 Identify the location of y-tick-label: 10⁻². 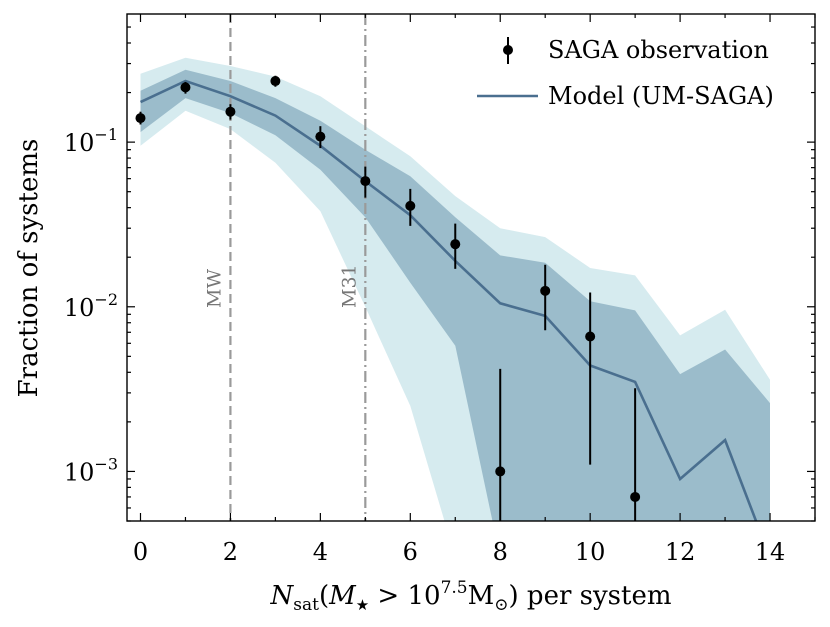
(91, 306).